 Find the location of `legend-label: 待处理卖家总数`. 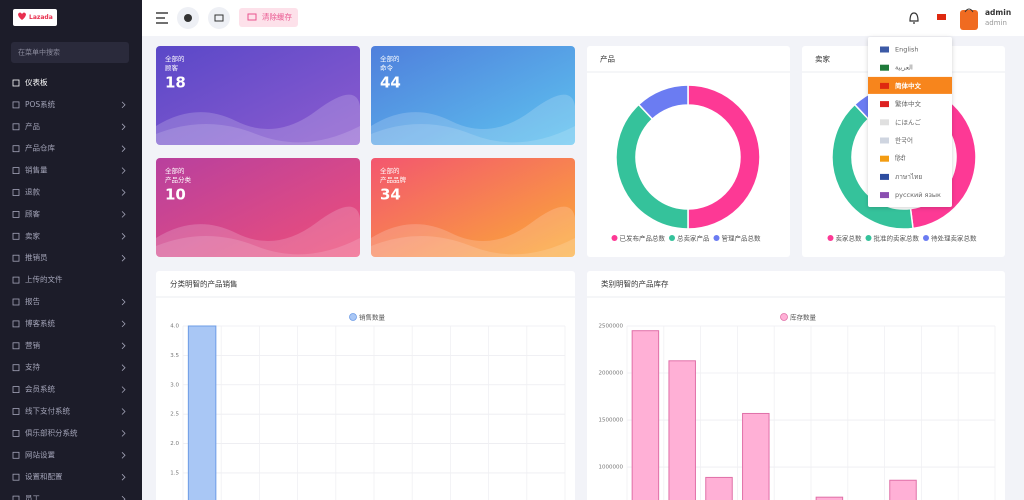

legend-label: 待处理卖家总数 is located at coordinates (954, 238).